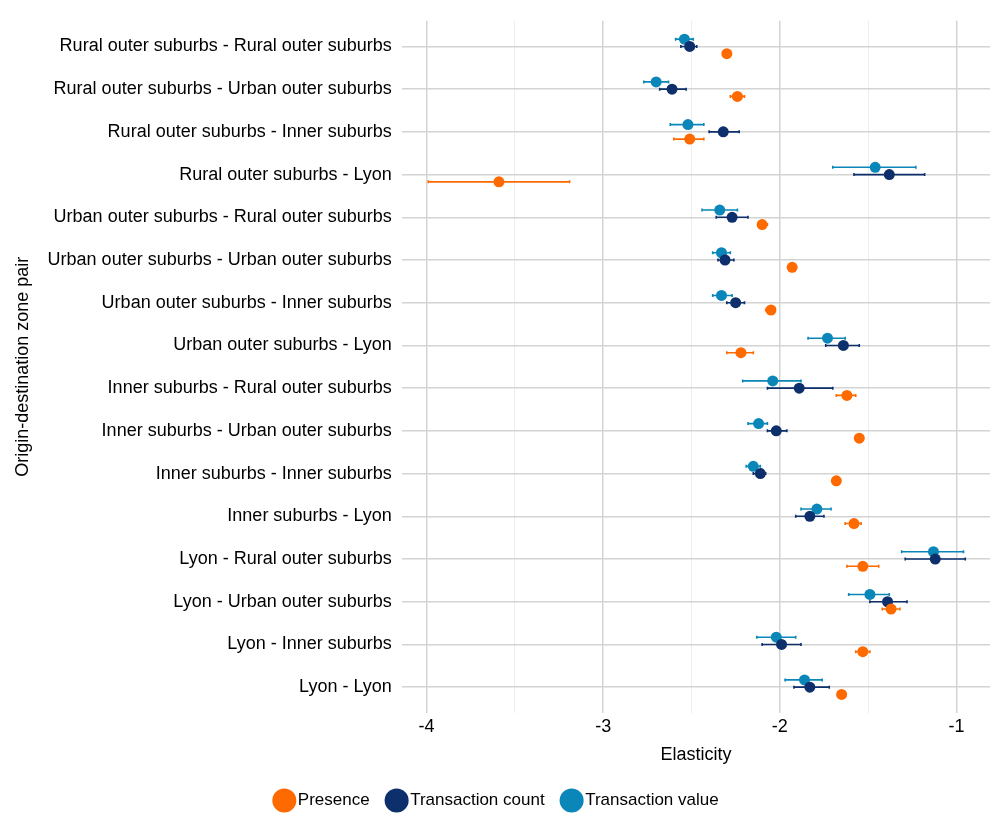  What do you see at coordinates (249, 387) in the screenshot?
I see `y-tick-label: Inner suburbs - Rural outer suburbs` at bounding box center [249, 387].